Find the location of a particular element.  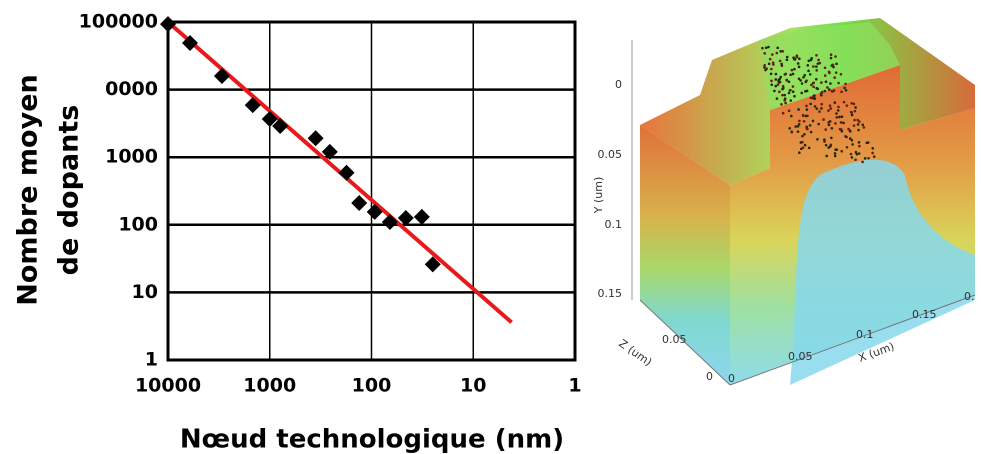

x-tick-label: 0 is located at coordinates (731, 378).